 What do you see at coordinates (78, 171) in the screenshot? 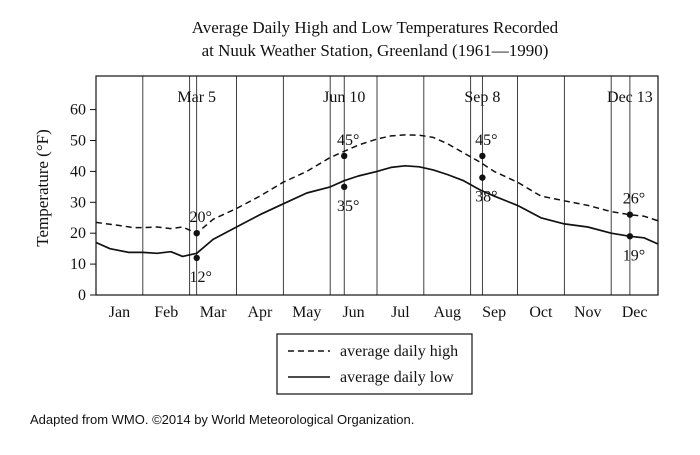
I see `y-tick-label: 40` at bounding box center [78, 171].